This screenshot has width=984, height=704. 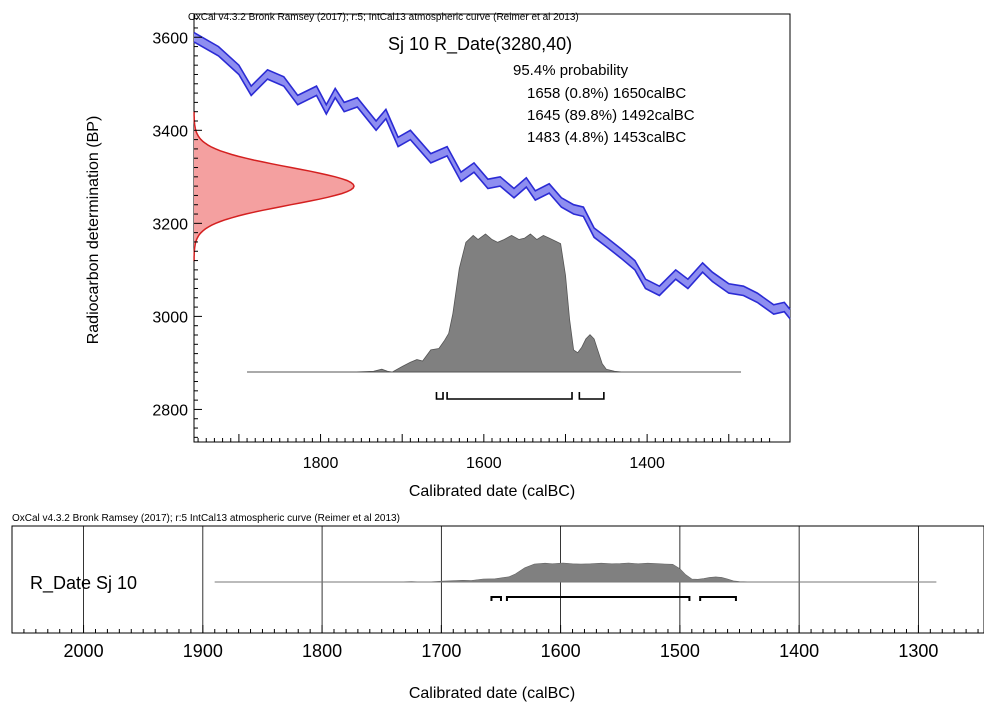 I want to click on row-label: R_Date Sj 10, so click(x=83, y=583).